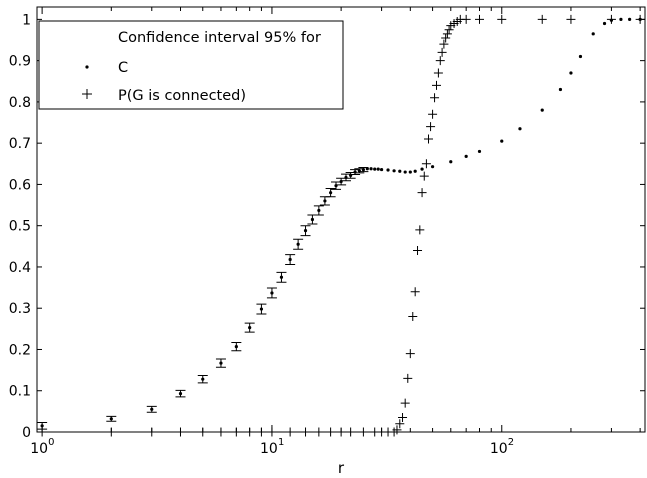 The image size is (647, 478). What do you see at coordinates (26, 433) in the screenshot?
I see `y-tick-label: 0` at bounding box center [26, 433].